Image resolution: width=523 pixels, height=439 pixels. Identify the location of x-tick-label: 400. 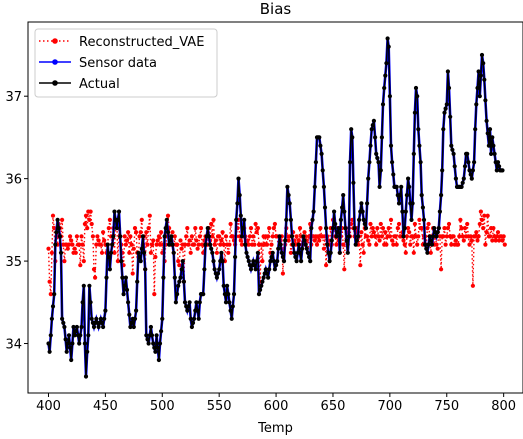
(48, 406).